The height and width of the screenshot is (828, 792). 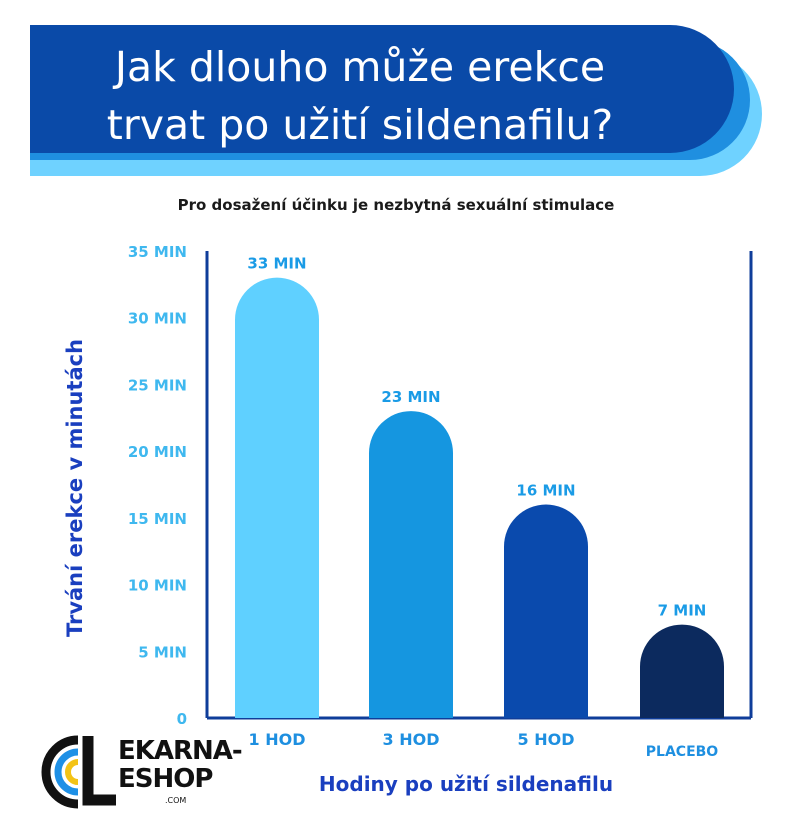 I want to click on banner-dark-layer, so click(x=382, y=89).